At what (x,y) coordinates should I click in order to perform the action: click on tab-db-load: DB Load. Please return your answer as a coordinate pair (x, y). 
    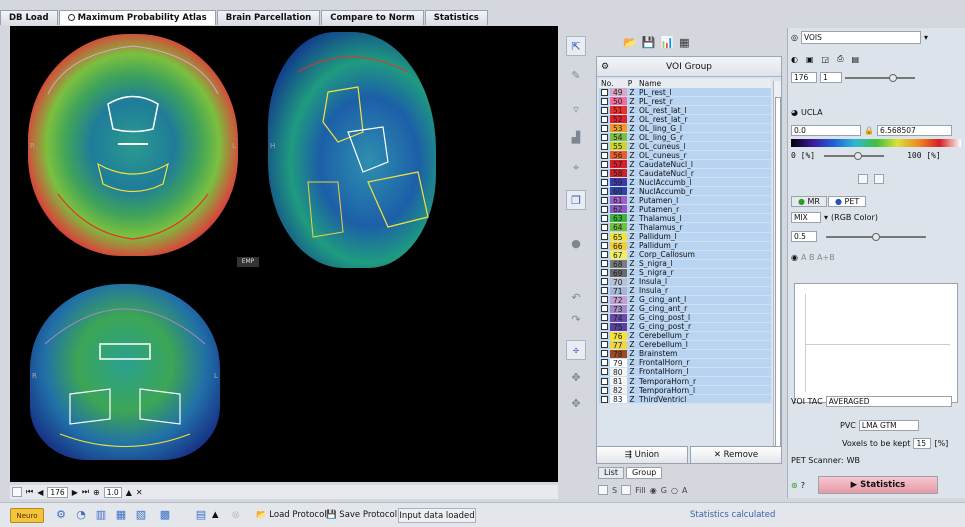
    Looking at the image, I should click on (29, 17).